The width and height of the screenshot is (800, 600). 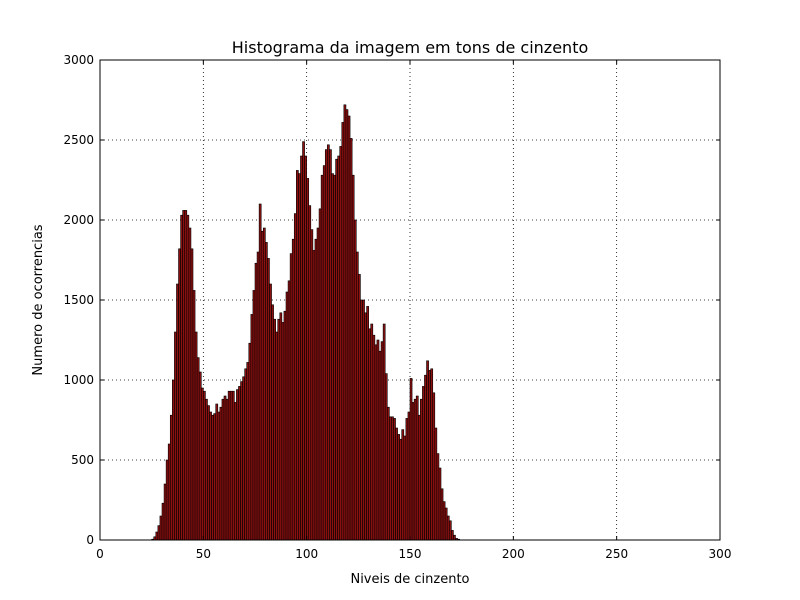 I want to click on y-tick-label: 2500, so click(x=78, y=140).